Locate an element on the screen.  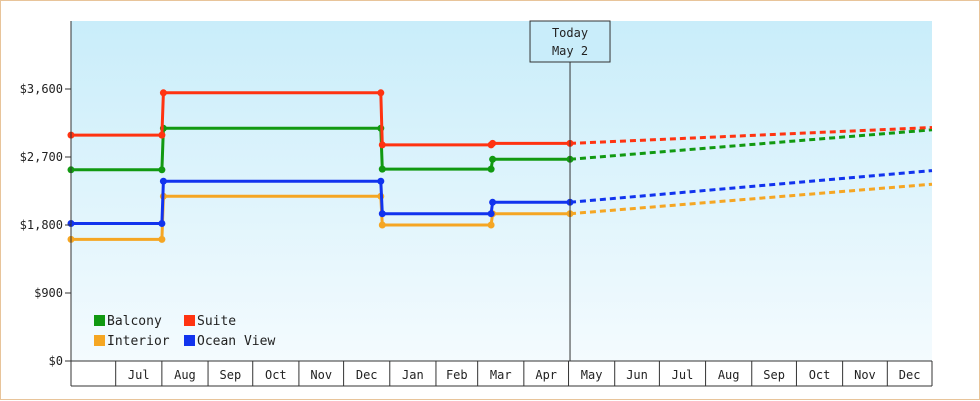
x-tick-label: Feb is located at coordinates (457, 375).